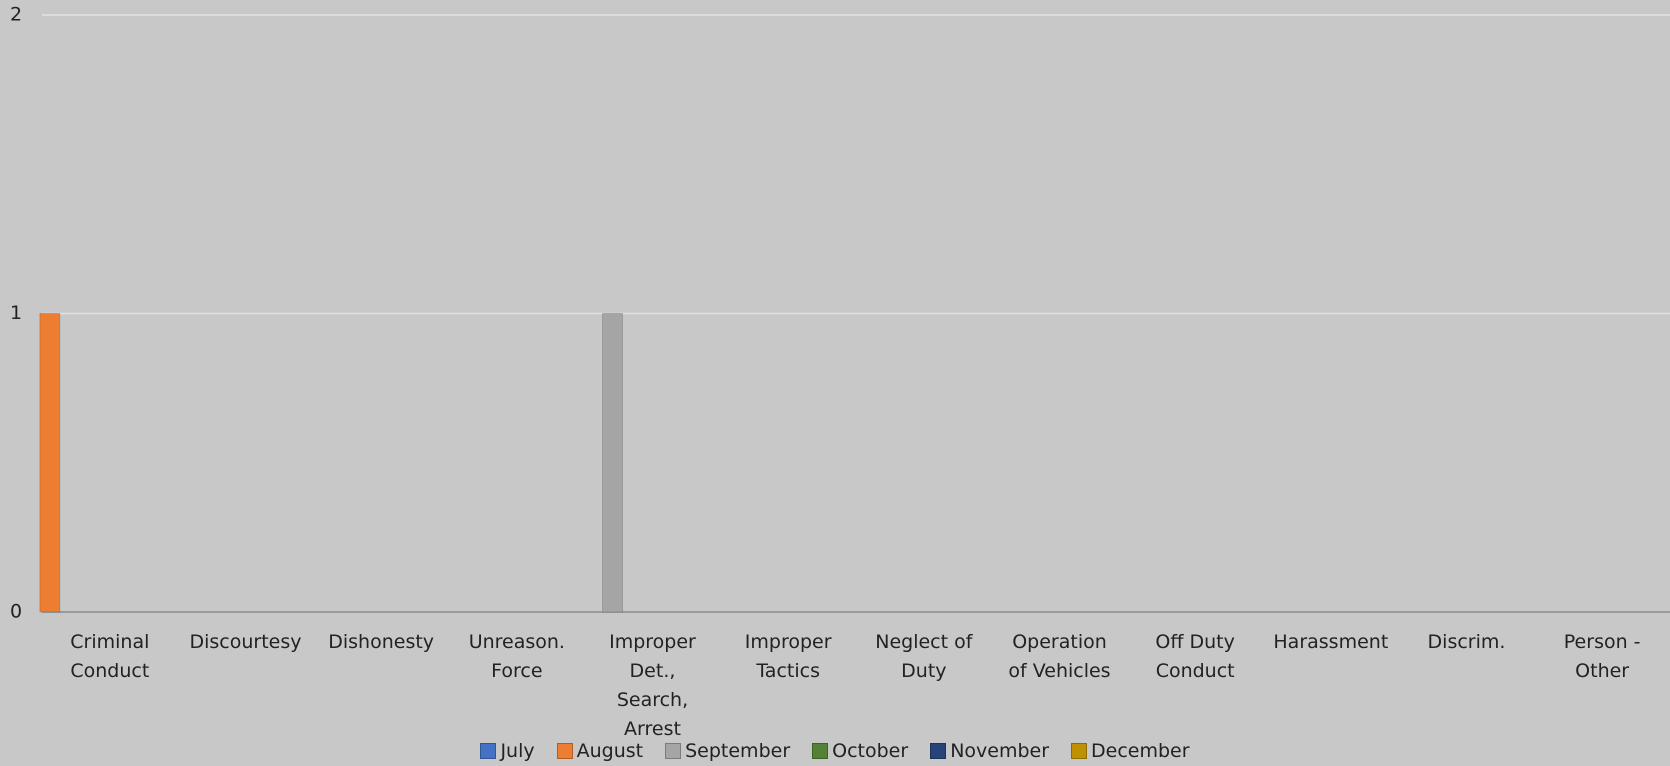 The height and width of the screenshot is (766, 1670). What do you see at coordinates (788, 656) in the screenshot?
I see `x-tick-label: Improper Tactics` at bounding box center [788, 656].